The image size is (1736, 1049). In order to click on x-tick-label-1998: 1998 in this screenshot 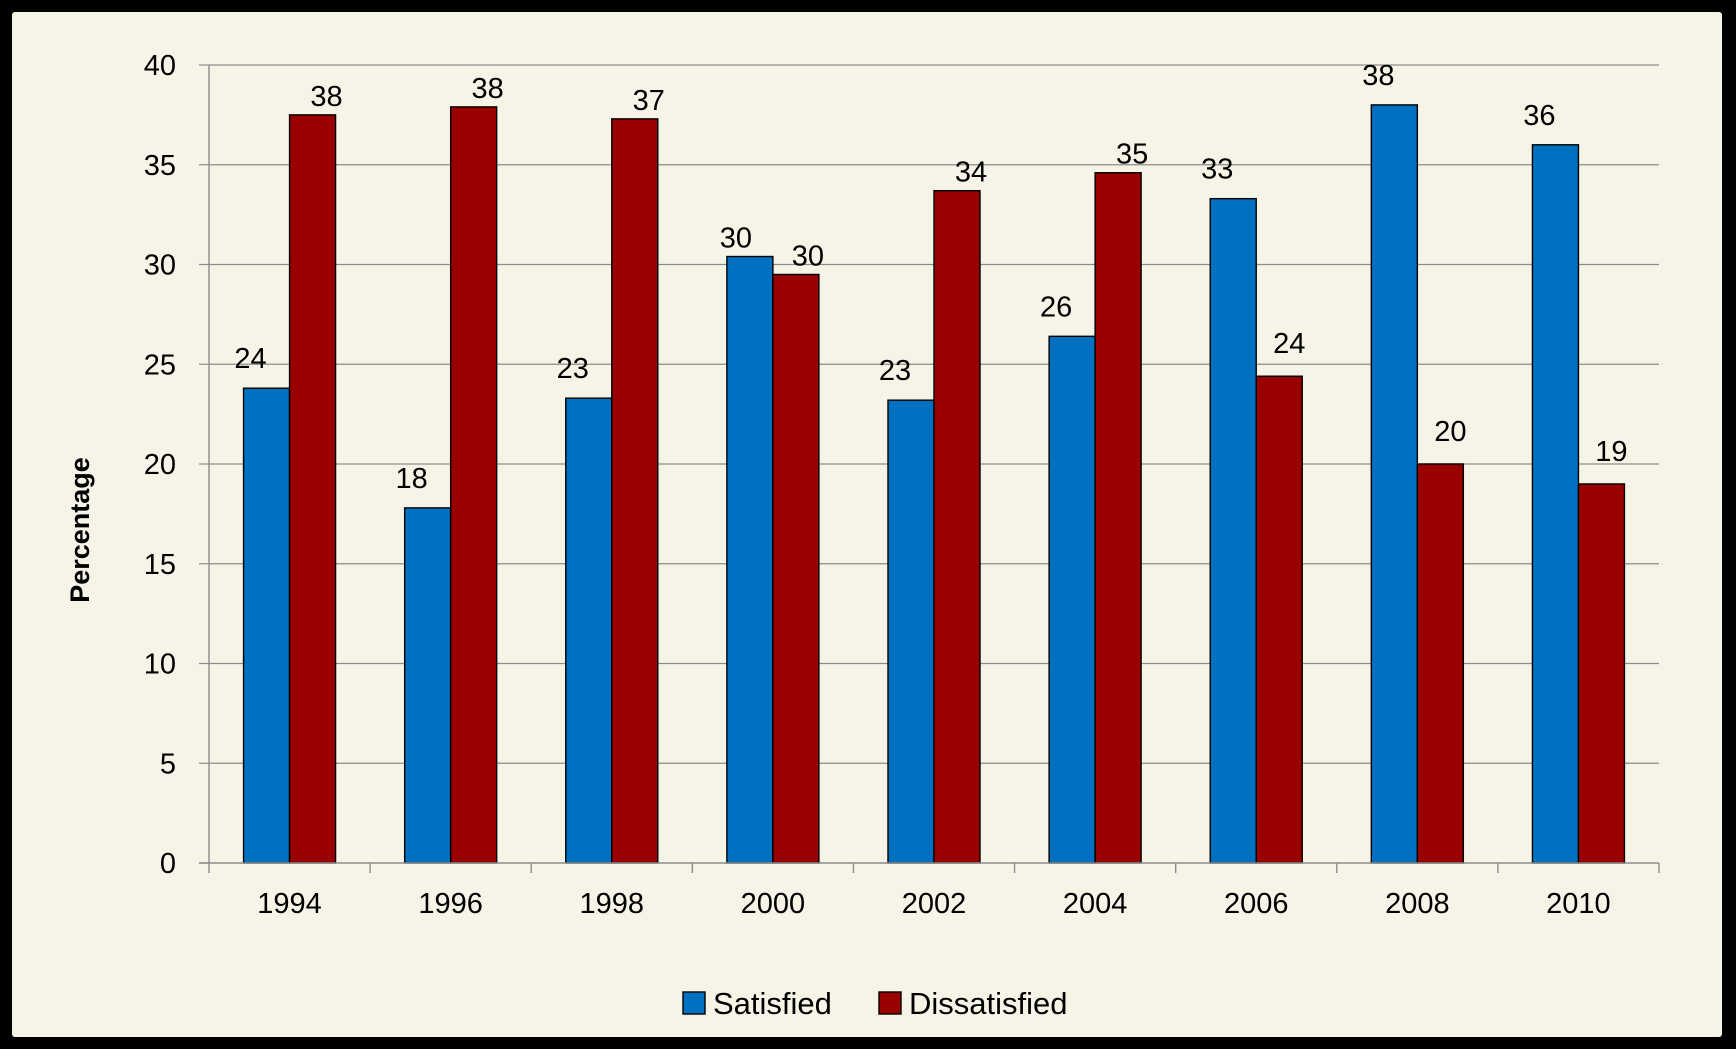, I will do `click(612, 904)`.